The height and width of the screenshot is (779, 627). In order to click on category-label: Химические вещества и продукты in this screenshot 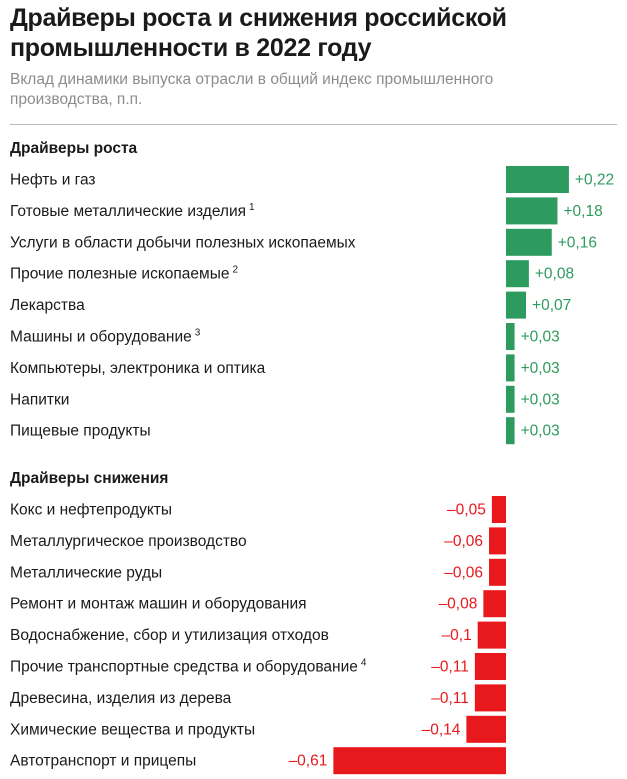, I will do `click(132, 729)`.